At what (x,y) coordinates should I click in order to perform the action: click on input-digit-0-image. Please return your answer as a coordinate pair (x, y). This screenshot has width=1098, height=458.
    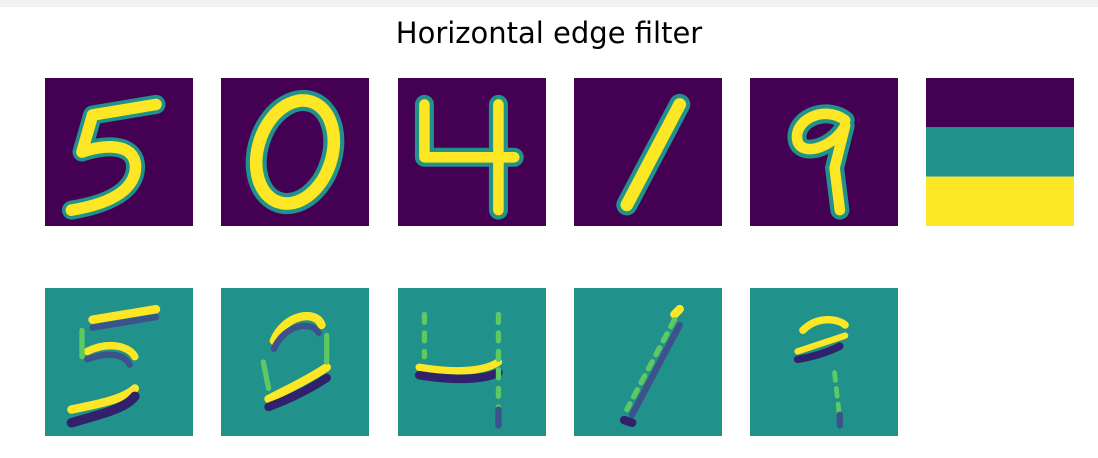
    Looking at the image, I should click on (295, 152).